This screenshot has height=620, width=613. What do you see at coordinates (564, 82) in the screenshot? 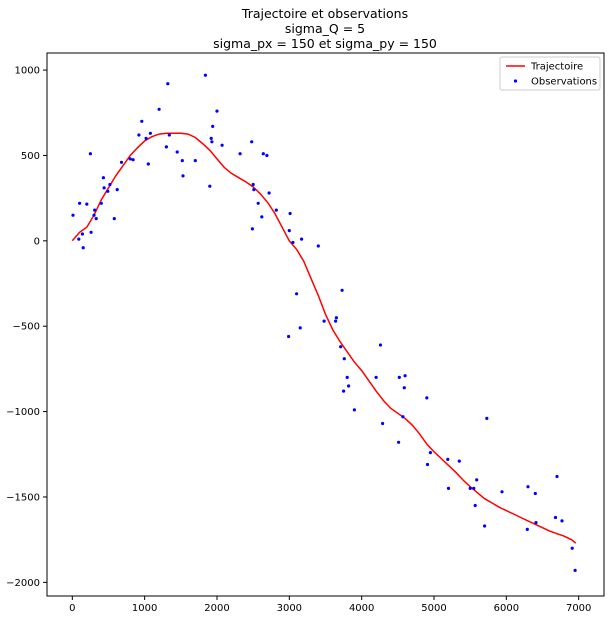
I see `legend-label: Observations` at bounding box center [564, 82].